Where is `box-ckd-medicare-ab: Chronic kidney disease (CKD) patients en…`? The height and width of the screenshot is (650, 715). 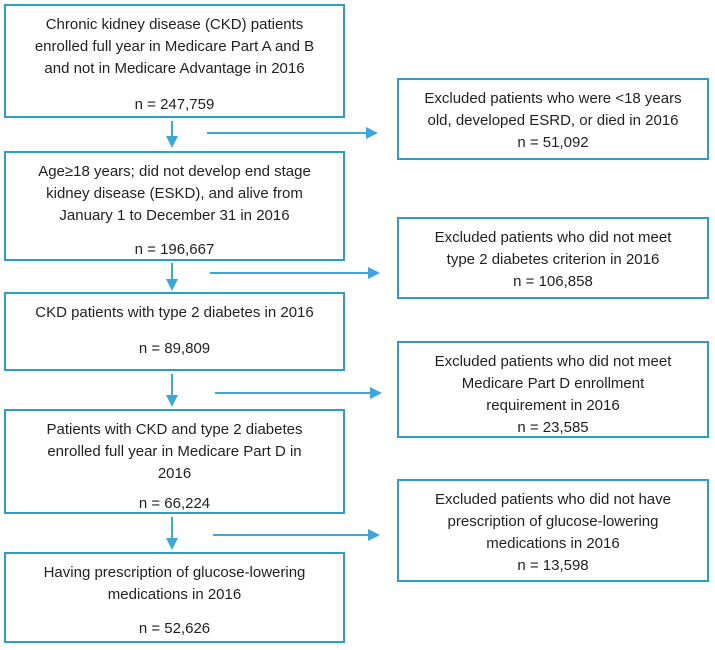 box-ckd-medicare-ab: Chronic kidney disease (CKD) patients en… is located at coordinates (174, 61).